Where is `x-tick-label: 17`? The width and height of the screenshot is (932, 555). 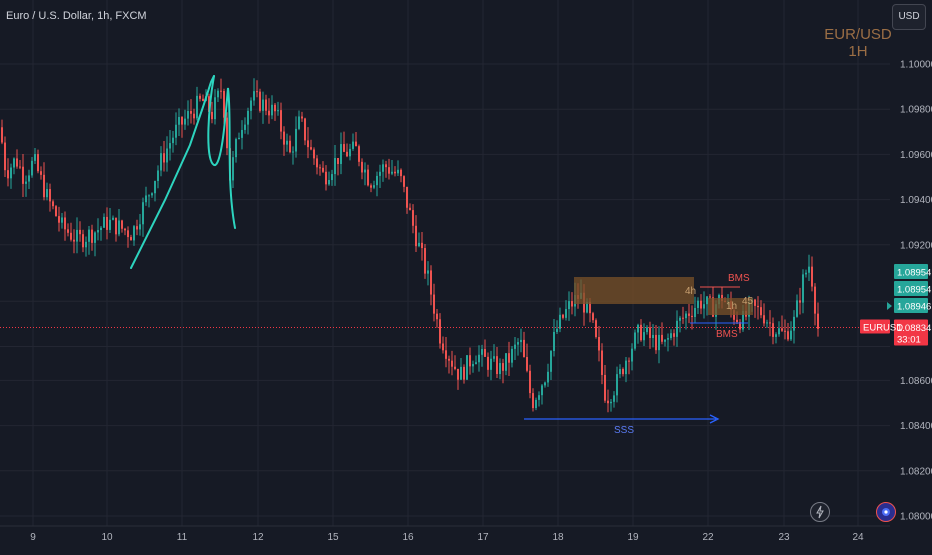 x-tick-label: 17 is located at coordinates (483, 537).